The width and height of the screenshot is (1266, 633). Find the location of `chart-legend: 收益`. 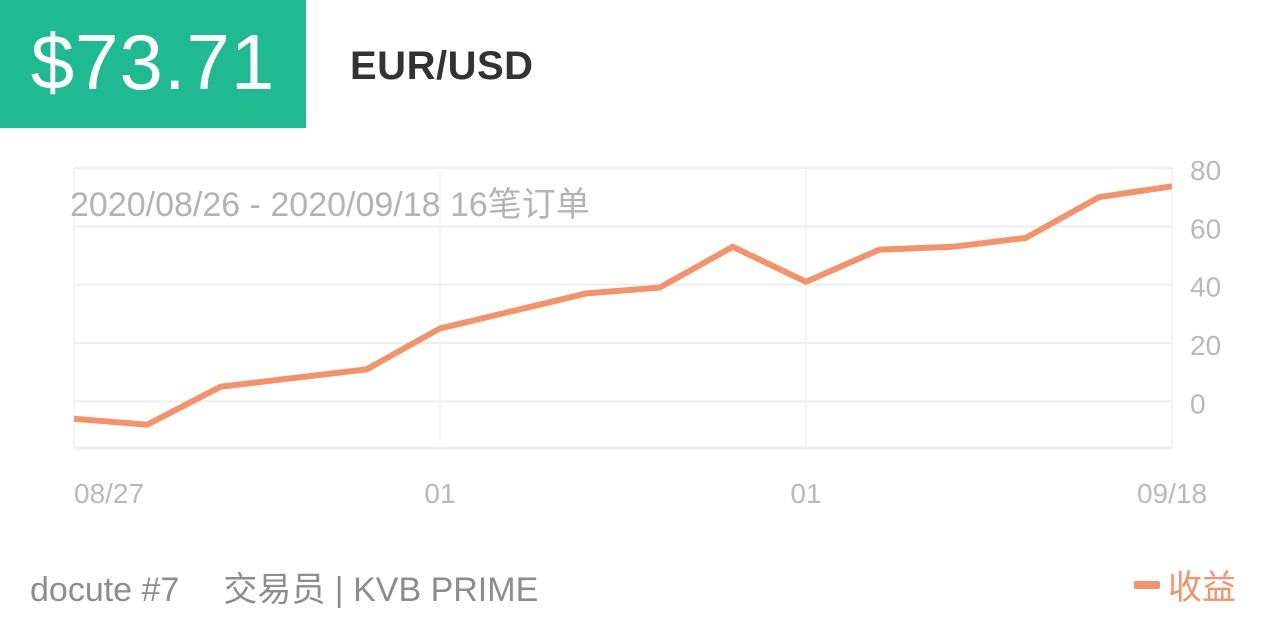

chart-legend: 收益 is located at coordinates (1185, 584).